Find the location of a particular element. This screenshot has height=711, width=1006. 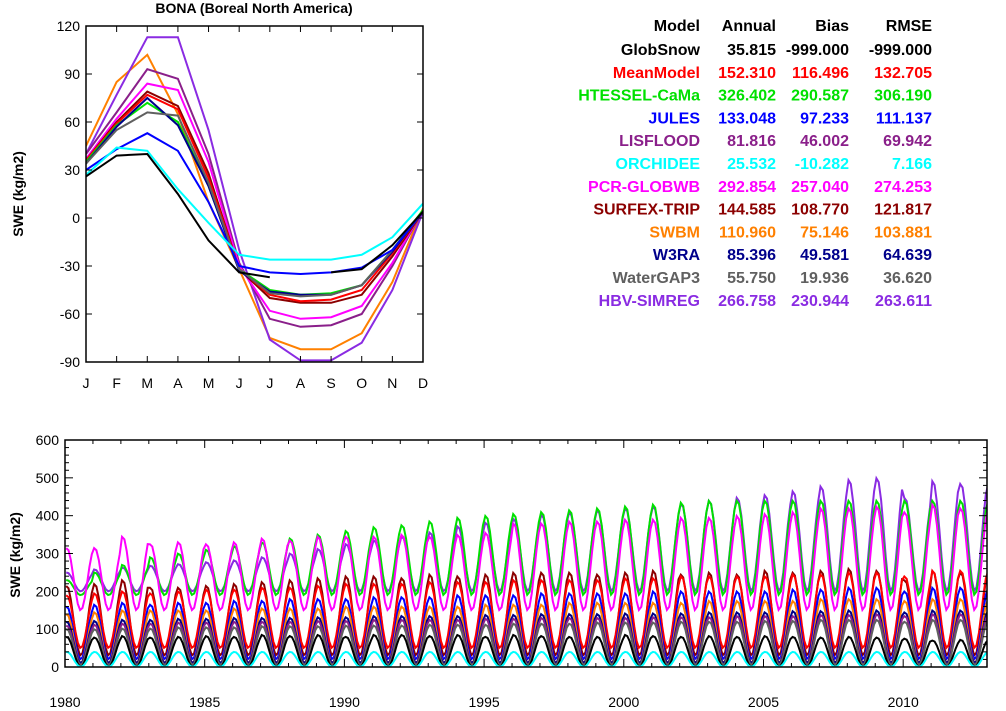

timeseries-line-surfex-trip is located at coordinates (526, 612).